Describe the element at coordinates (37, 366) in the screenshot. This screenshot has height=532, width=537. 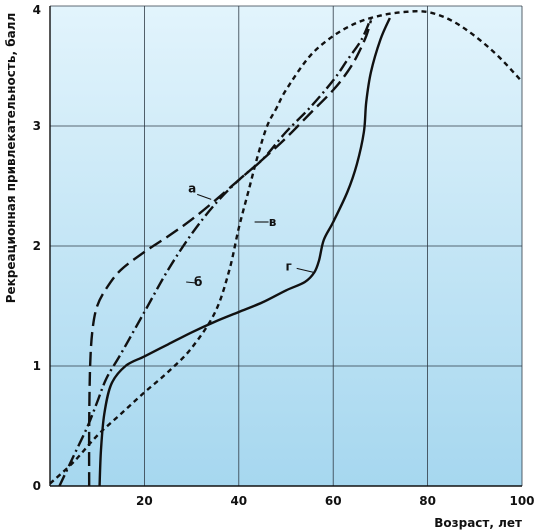
I see `y-tick-label-1: 1` at that location.